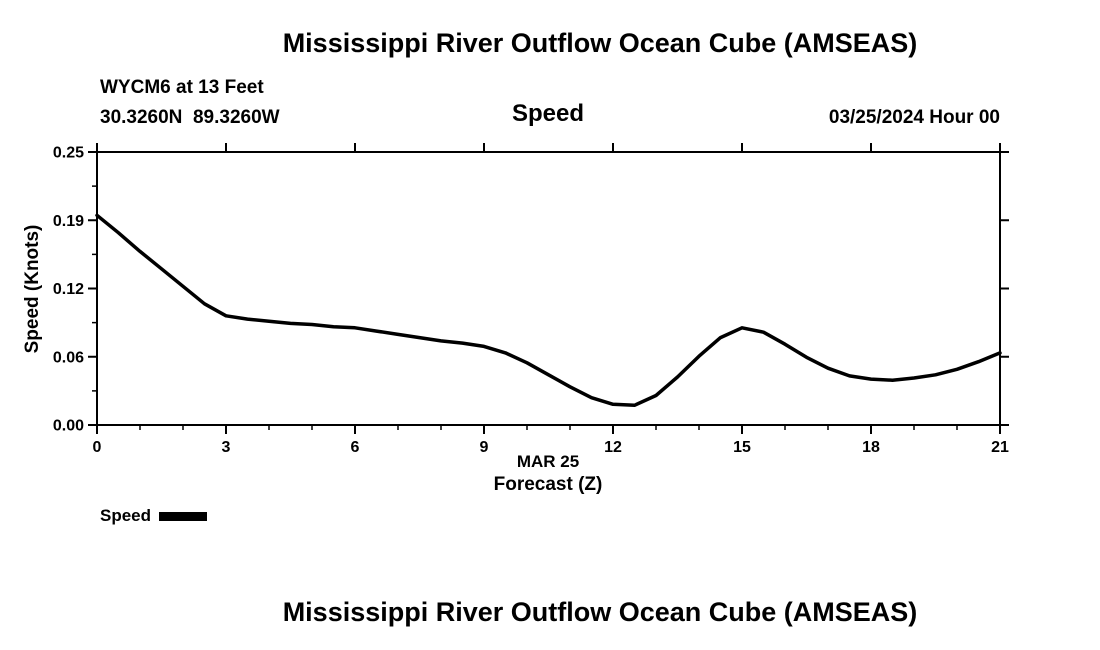 This screenshot has height=650, width=1100. What do you see at coordinates (183, 516) in the screenshot?
I see `legend-line-swatch` at bounding box center [183, 516].